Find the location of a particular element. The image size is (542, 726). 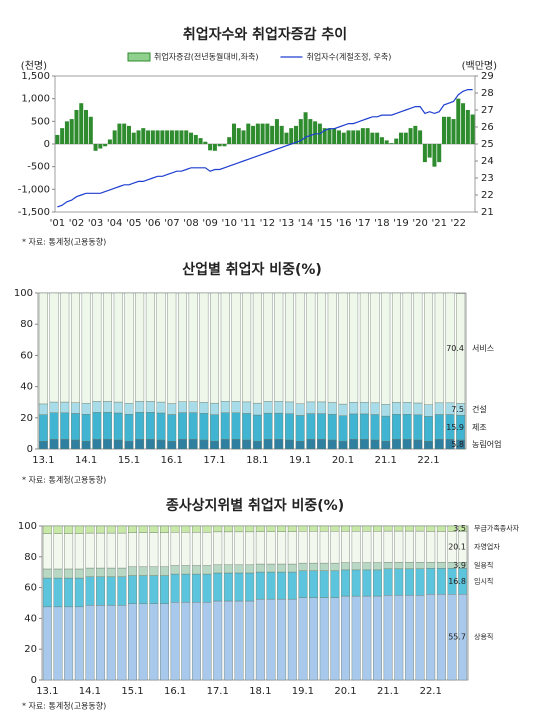

x-tick-label: 16.1 is located at coordinates (175, 691).